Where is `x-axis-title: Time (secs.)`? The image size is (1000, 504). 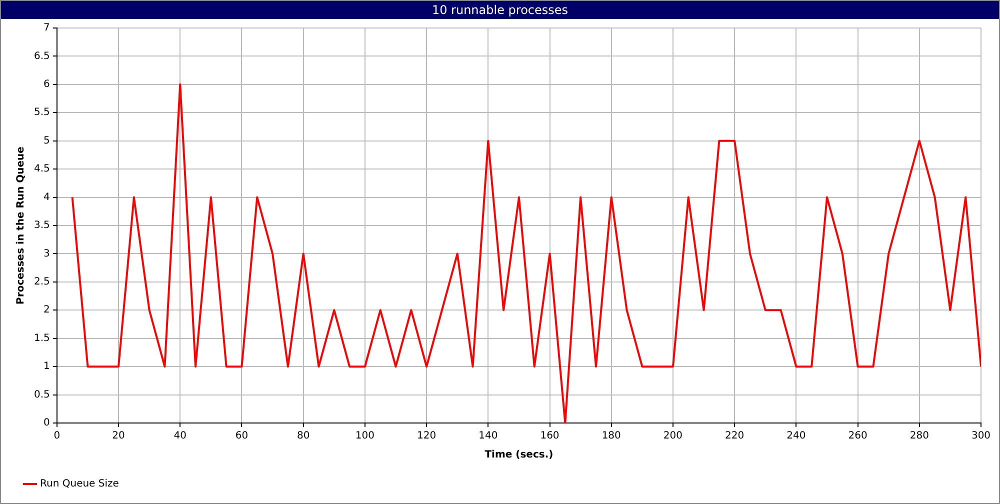 x-axis-title: Time (secs.) is located at coordinates (519, 455).